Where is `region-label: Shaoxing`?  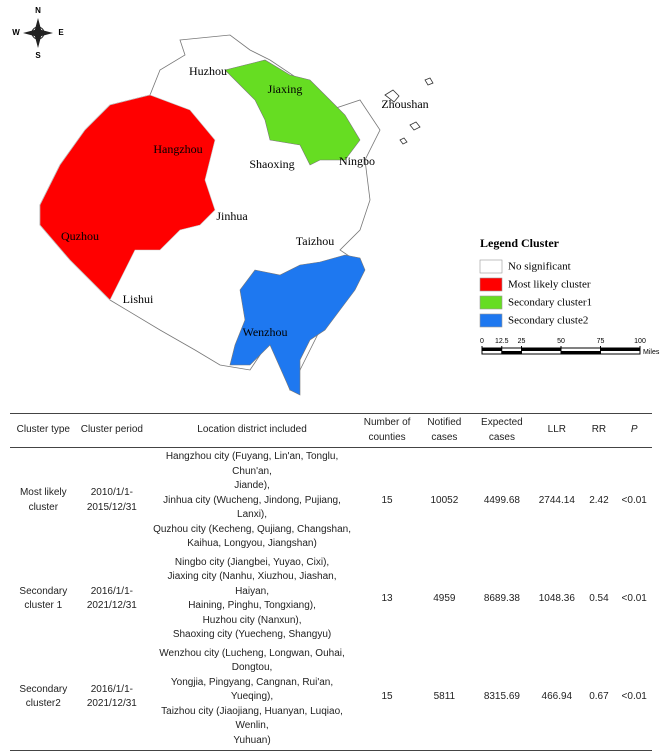 region-label: Shaoxing is located at coordinates (271, 164).